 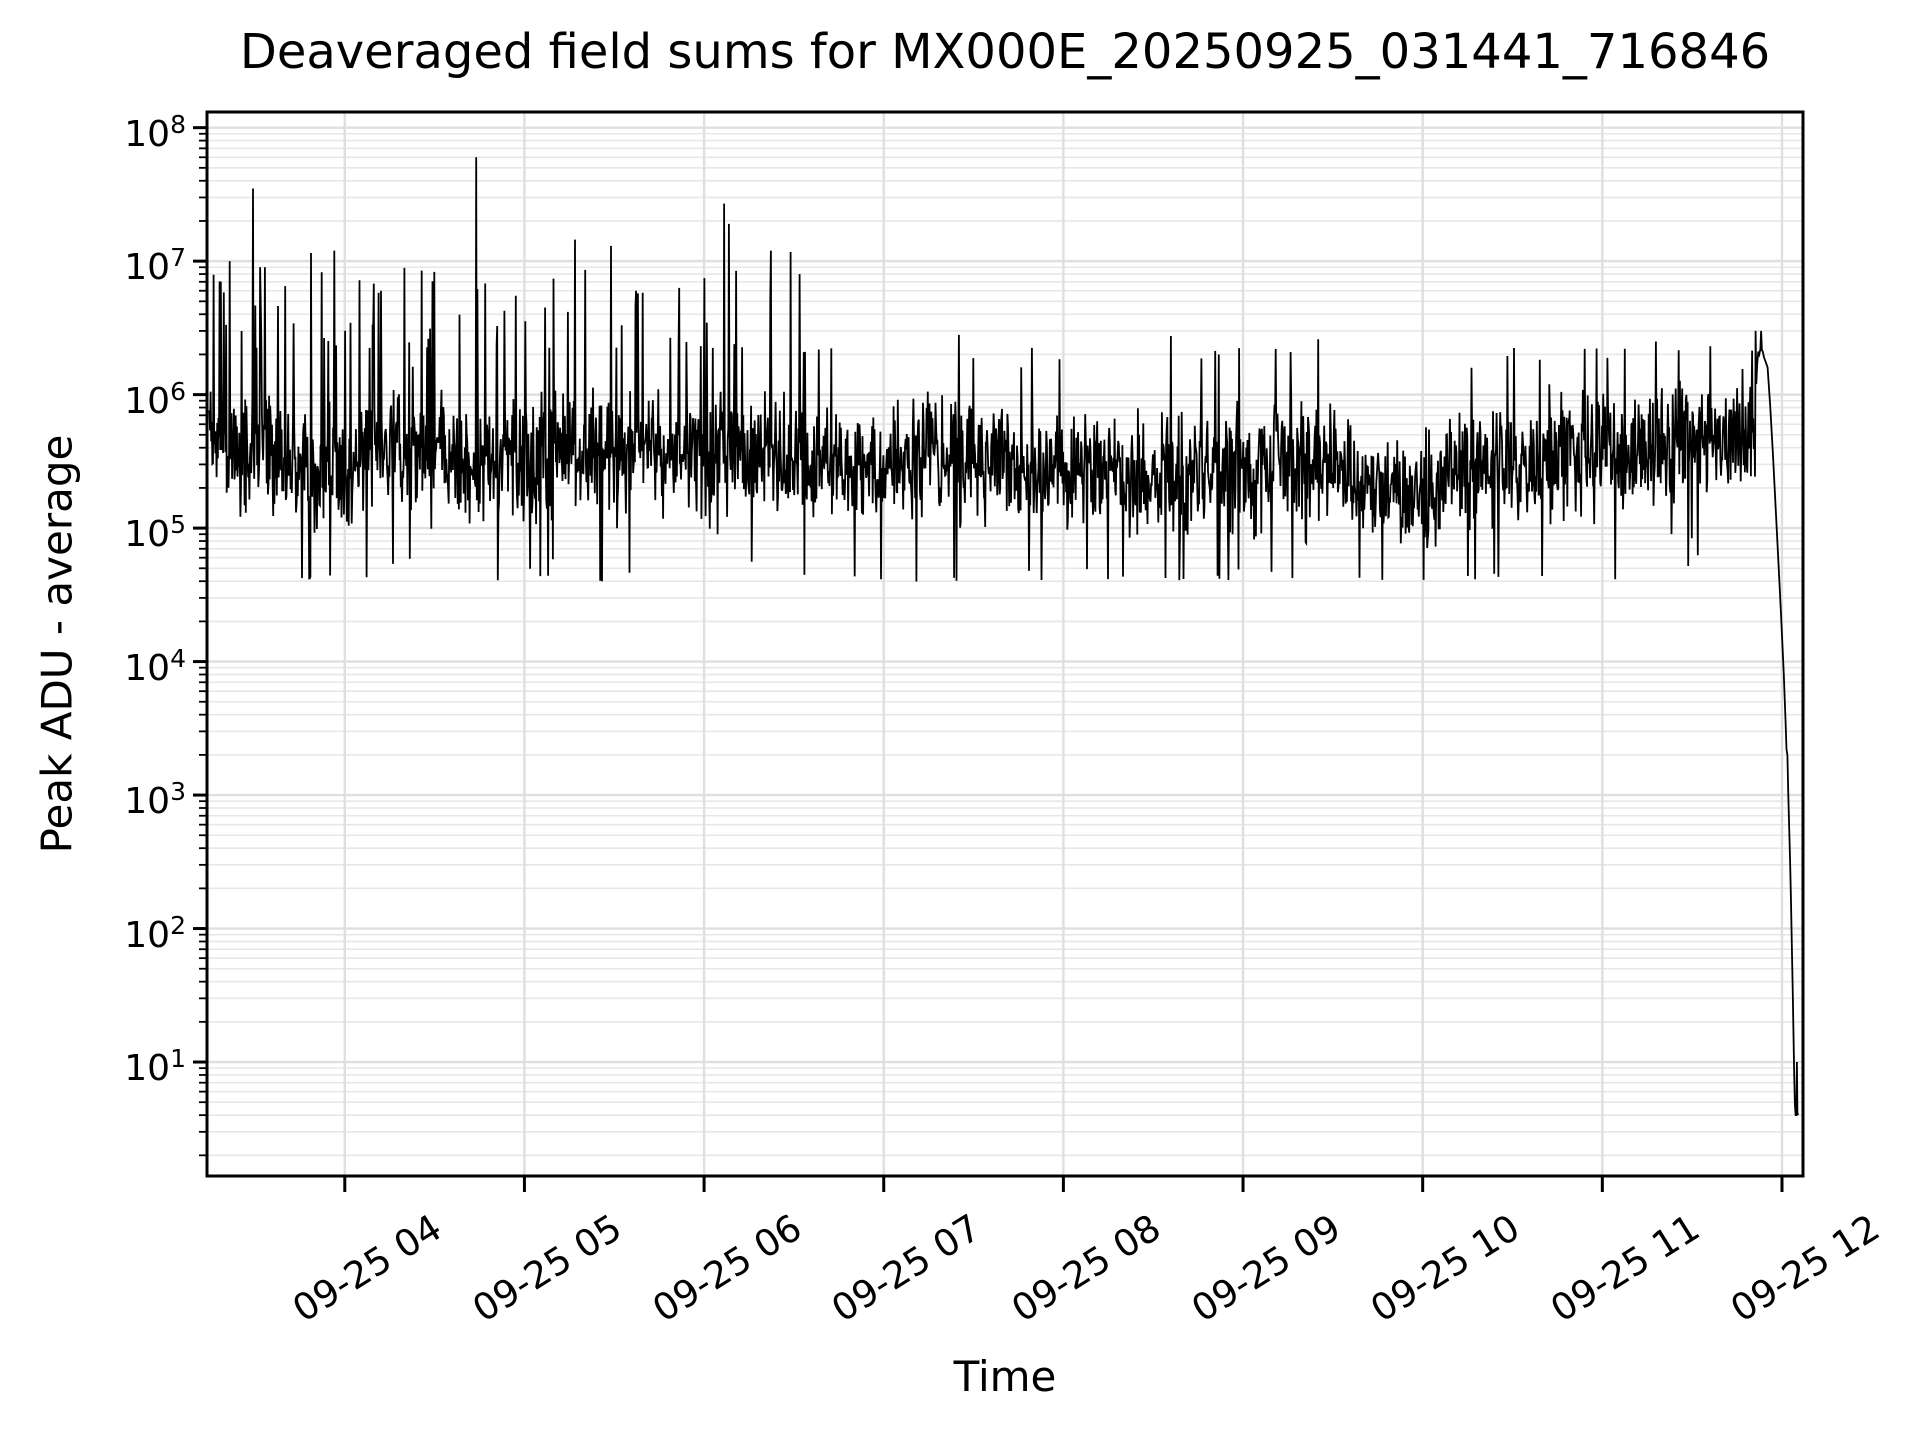 I want to click on y-tick-label: 101, so click(x=155, y=1067).